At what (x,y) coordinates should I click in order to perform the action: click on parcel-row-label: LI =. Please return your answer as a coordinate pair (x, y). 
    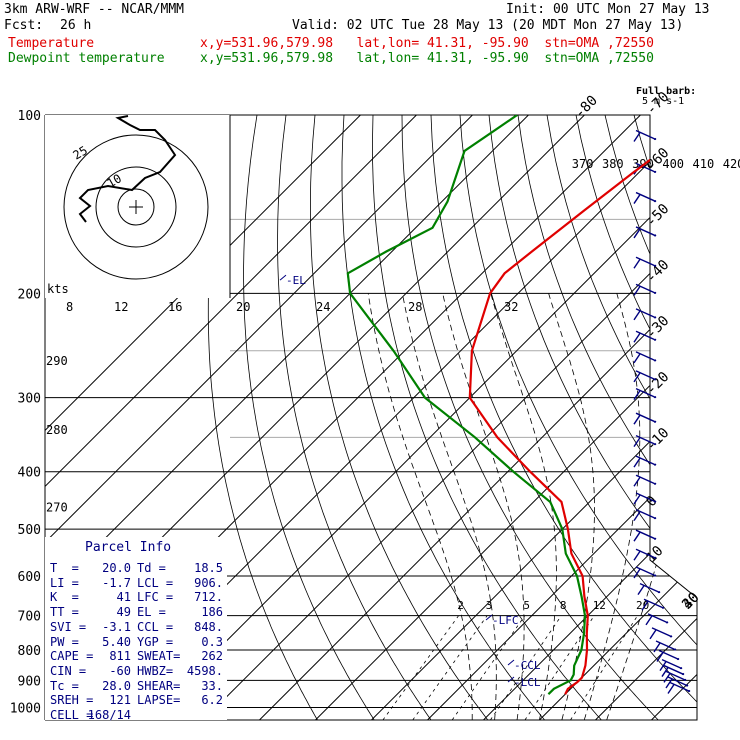
    Looking at the image, I should click on (64, 582).